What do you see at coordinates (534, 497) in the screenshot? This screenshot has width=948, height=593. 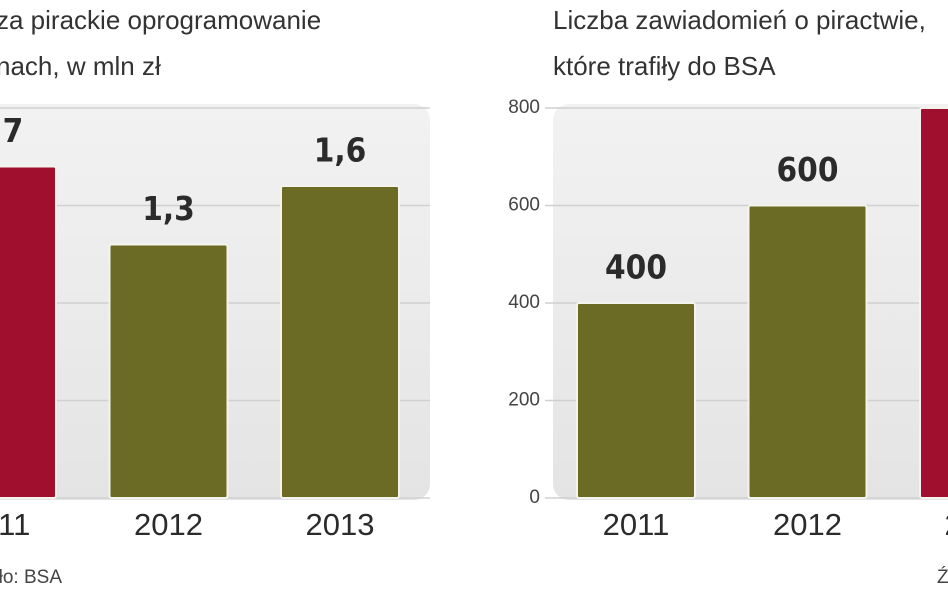 I see `y-tick-label: 0` at bounding box center [534, 497].